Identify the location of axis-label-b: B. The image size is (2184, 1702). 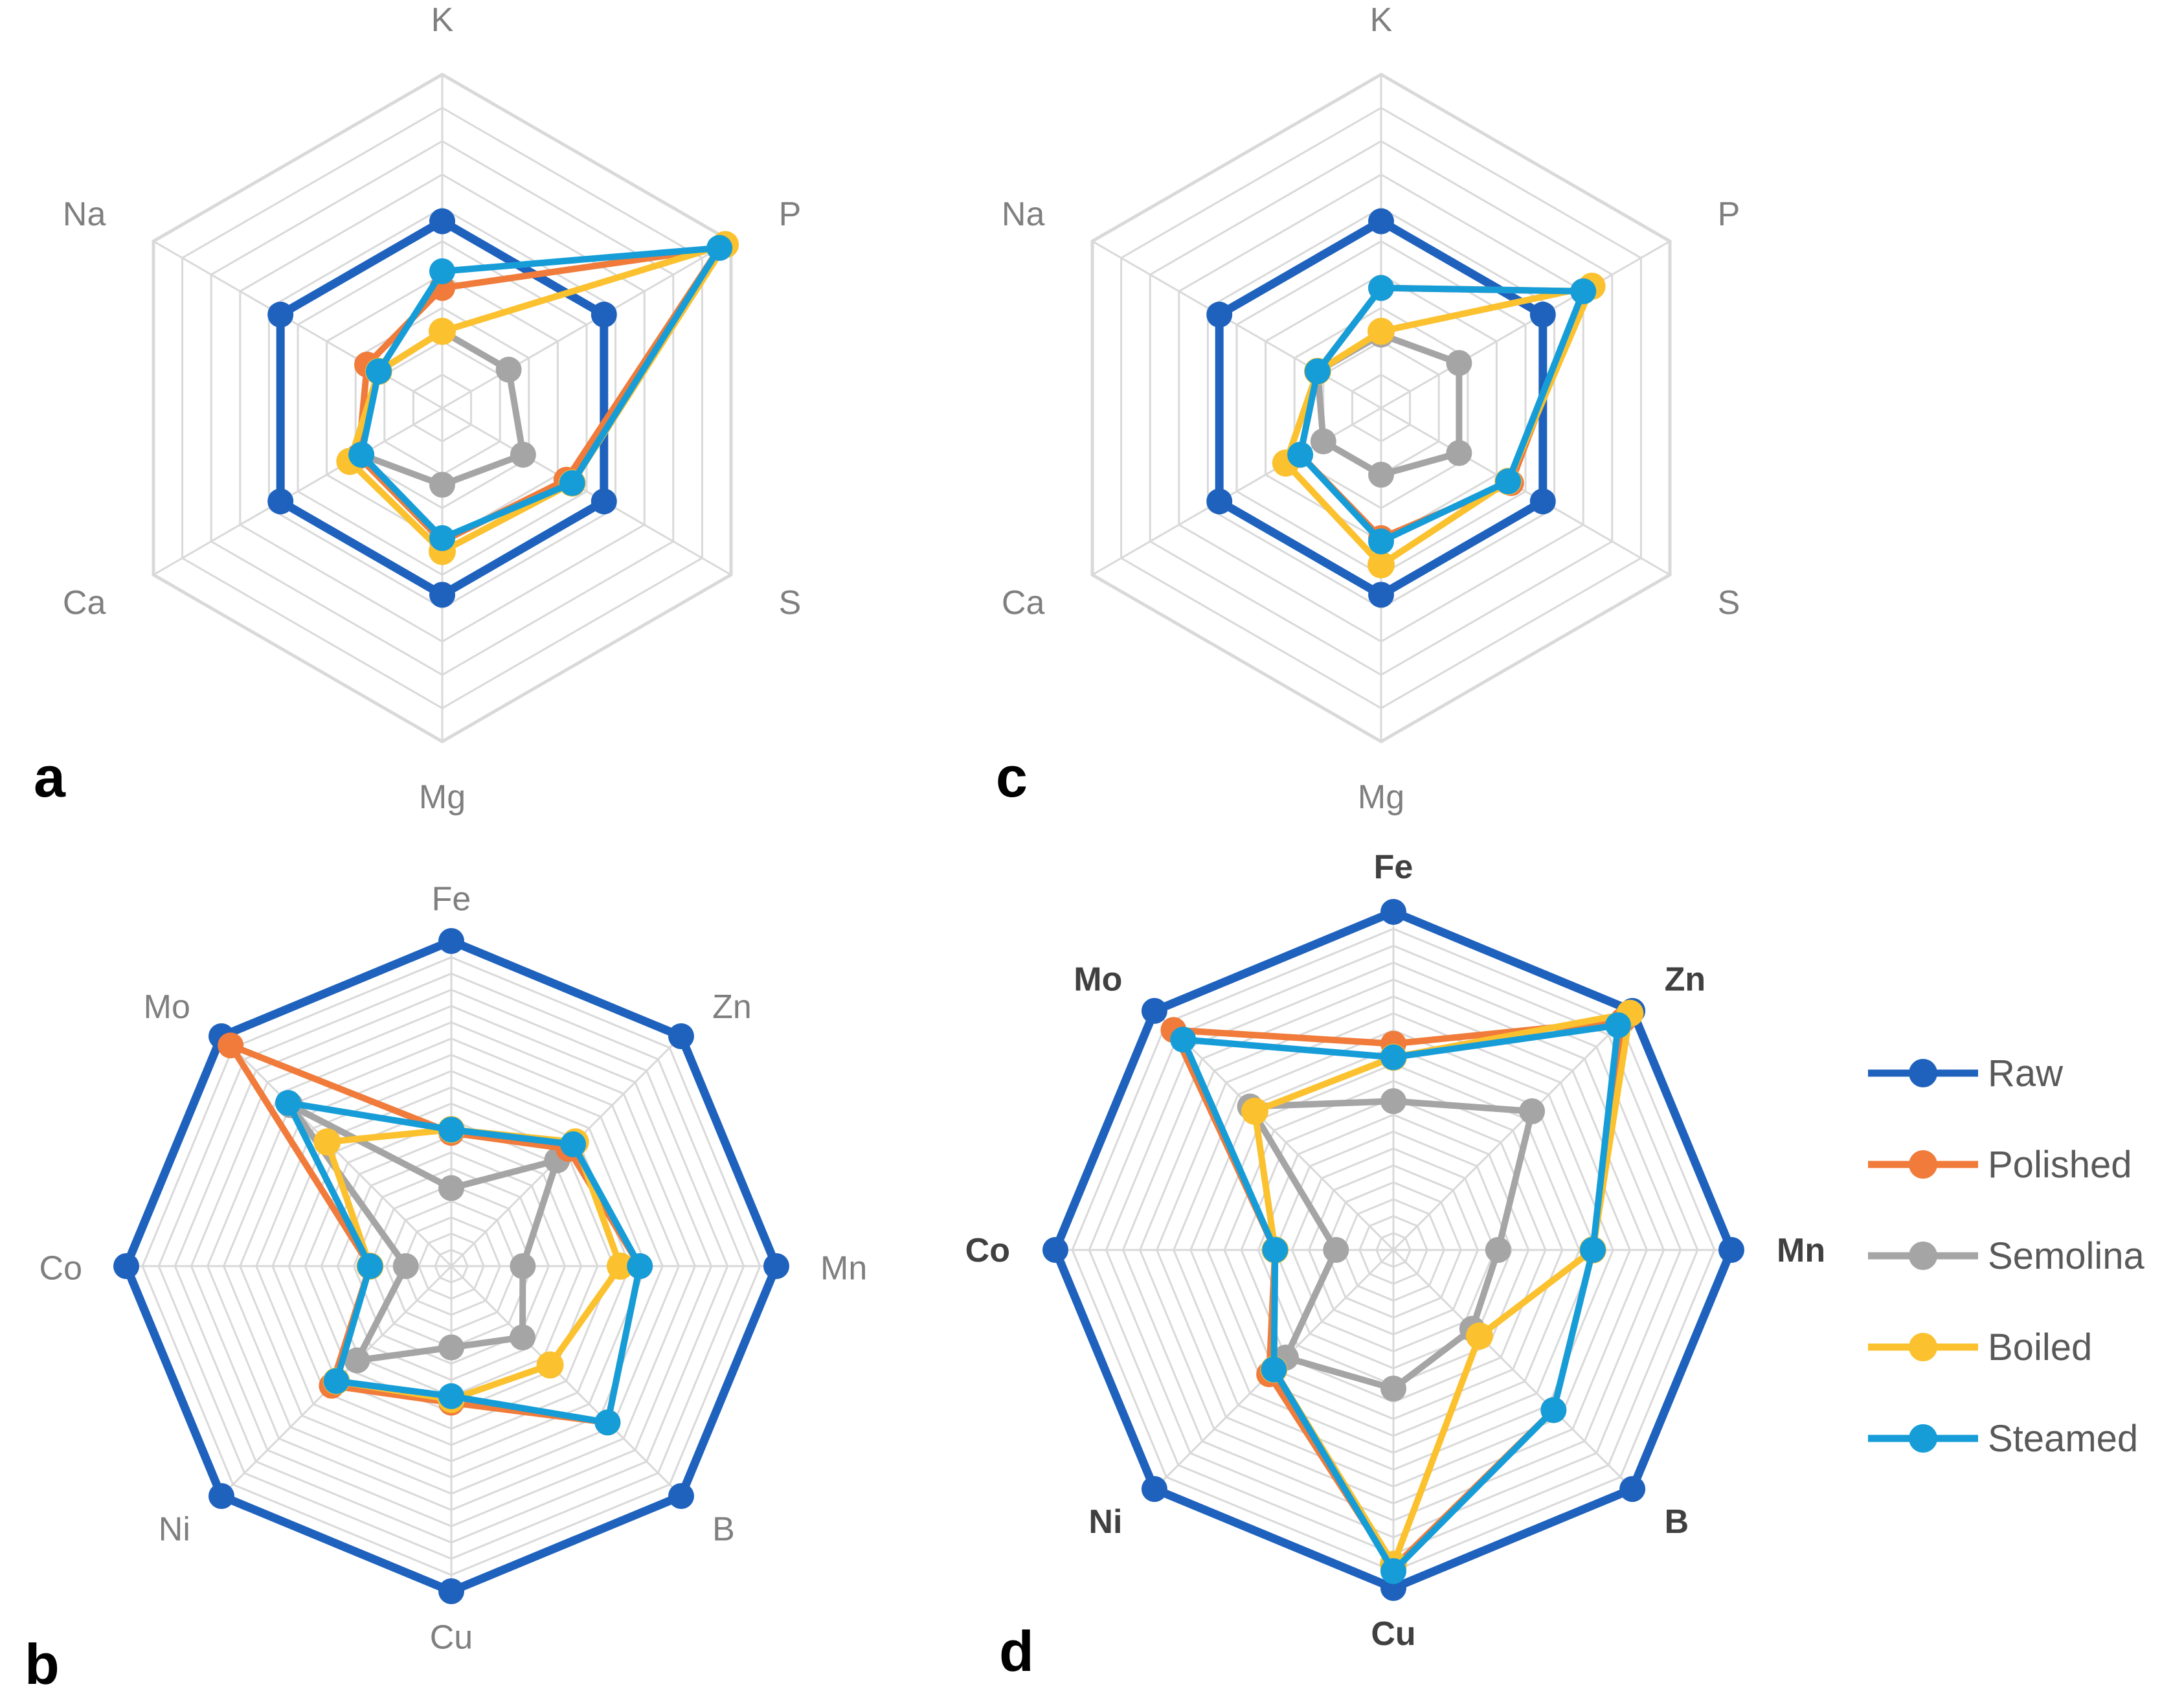
(724, 1529).